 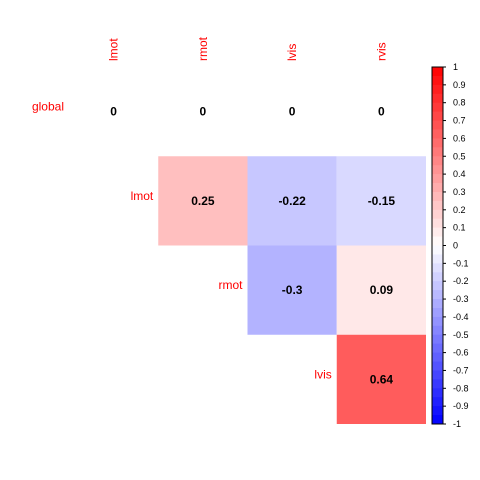 I want to click on column-labels: lmot rmot lvis rvis, so click(x=248, y=48).